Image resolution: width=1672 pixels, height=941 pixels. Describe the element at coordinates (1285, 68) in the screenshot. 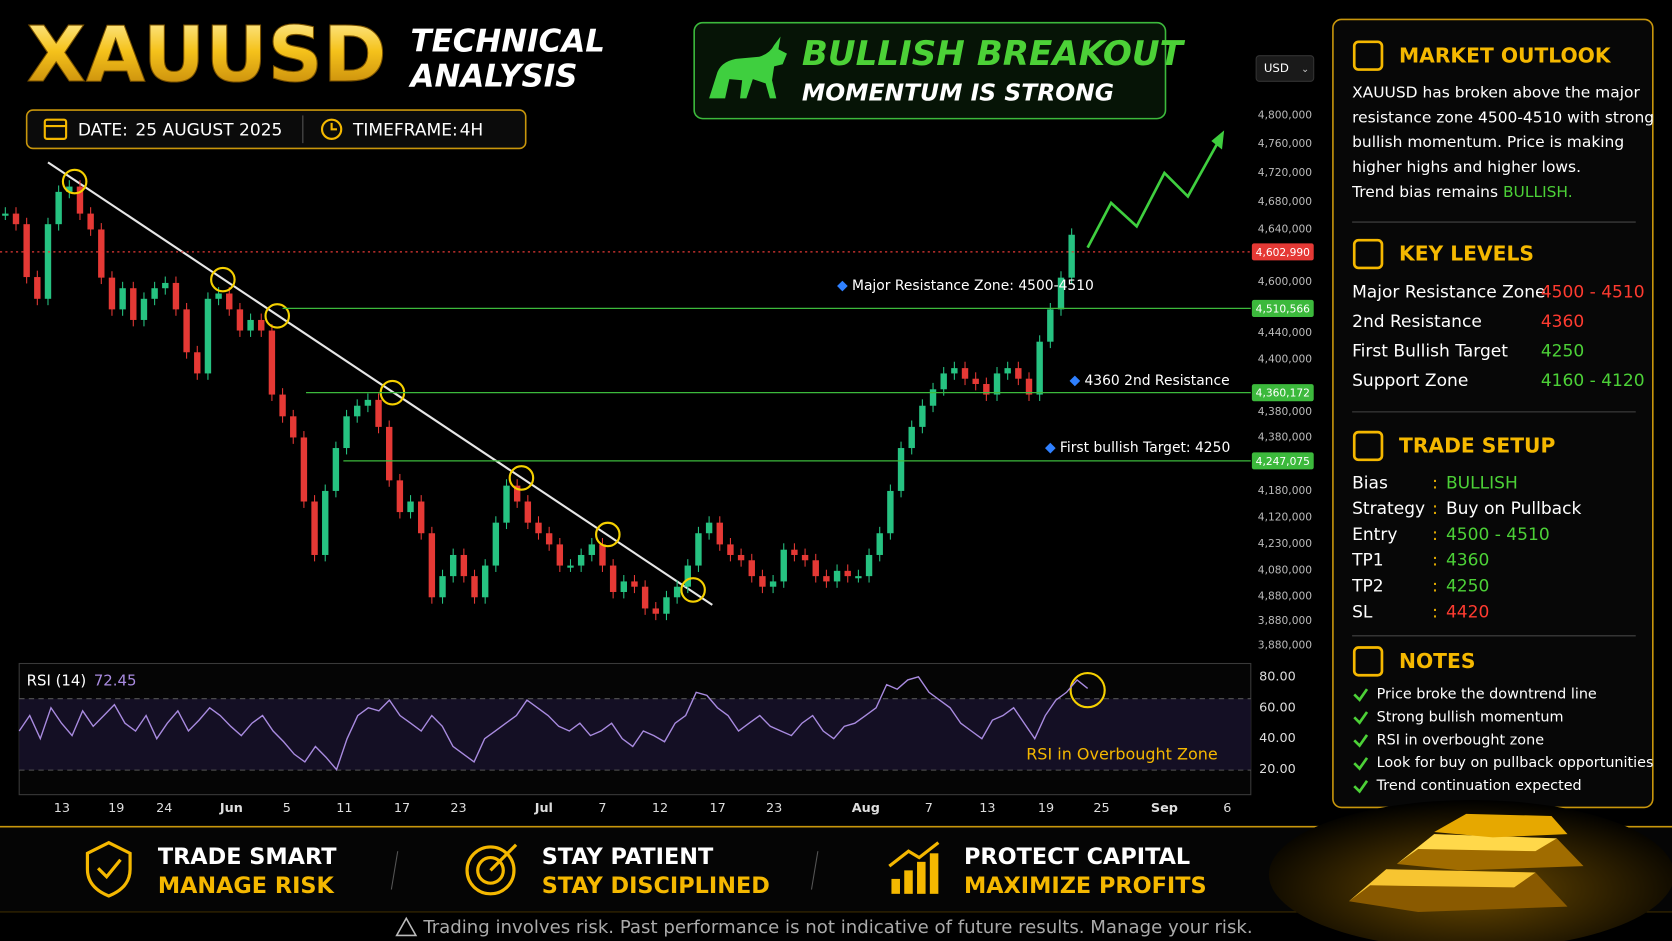

I see `currency-box` at that location.